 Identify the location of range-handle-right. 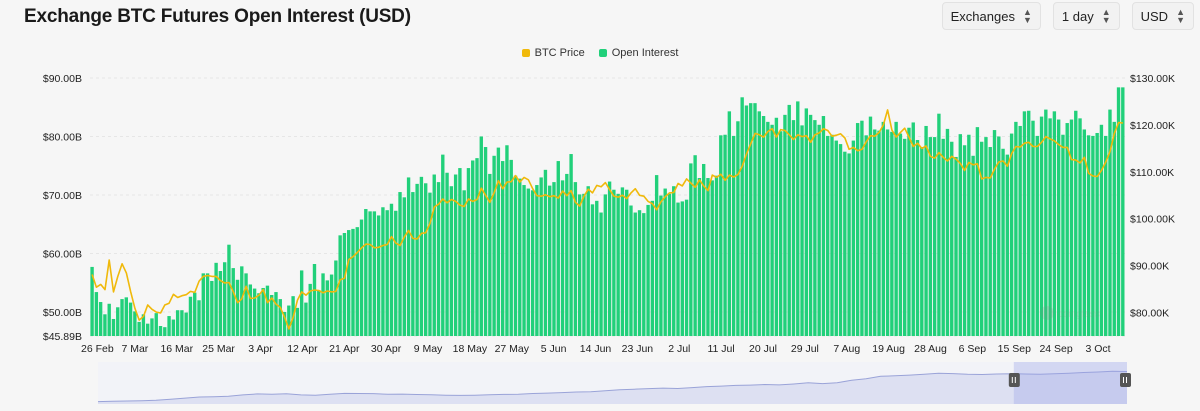
(1125, 380).